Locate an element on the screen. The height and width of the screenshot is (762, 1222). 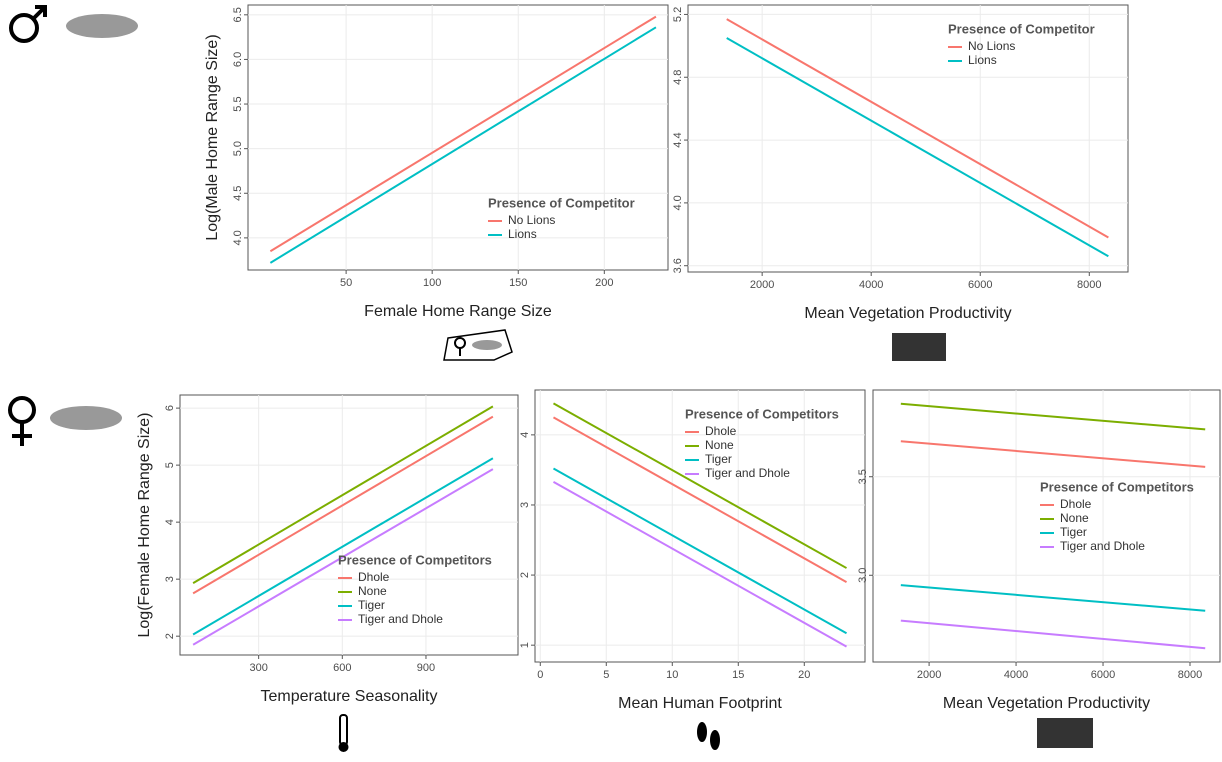
y-tick-label: 4.5 is located at coordinates (238, 193).